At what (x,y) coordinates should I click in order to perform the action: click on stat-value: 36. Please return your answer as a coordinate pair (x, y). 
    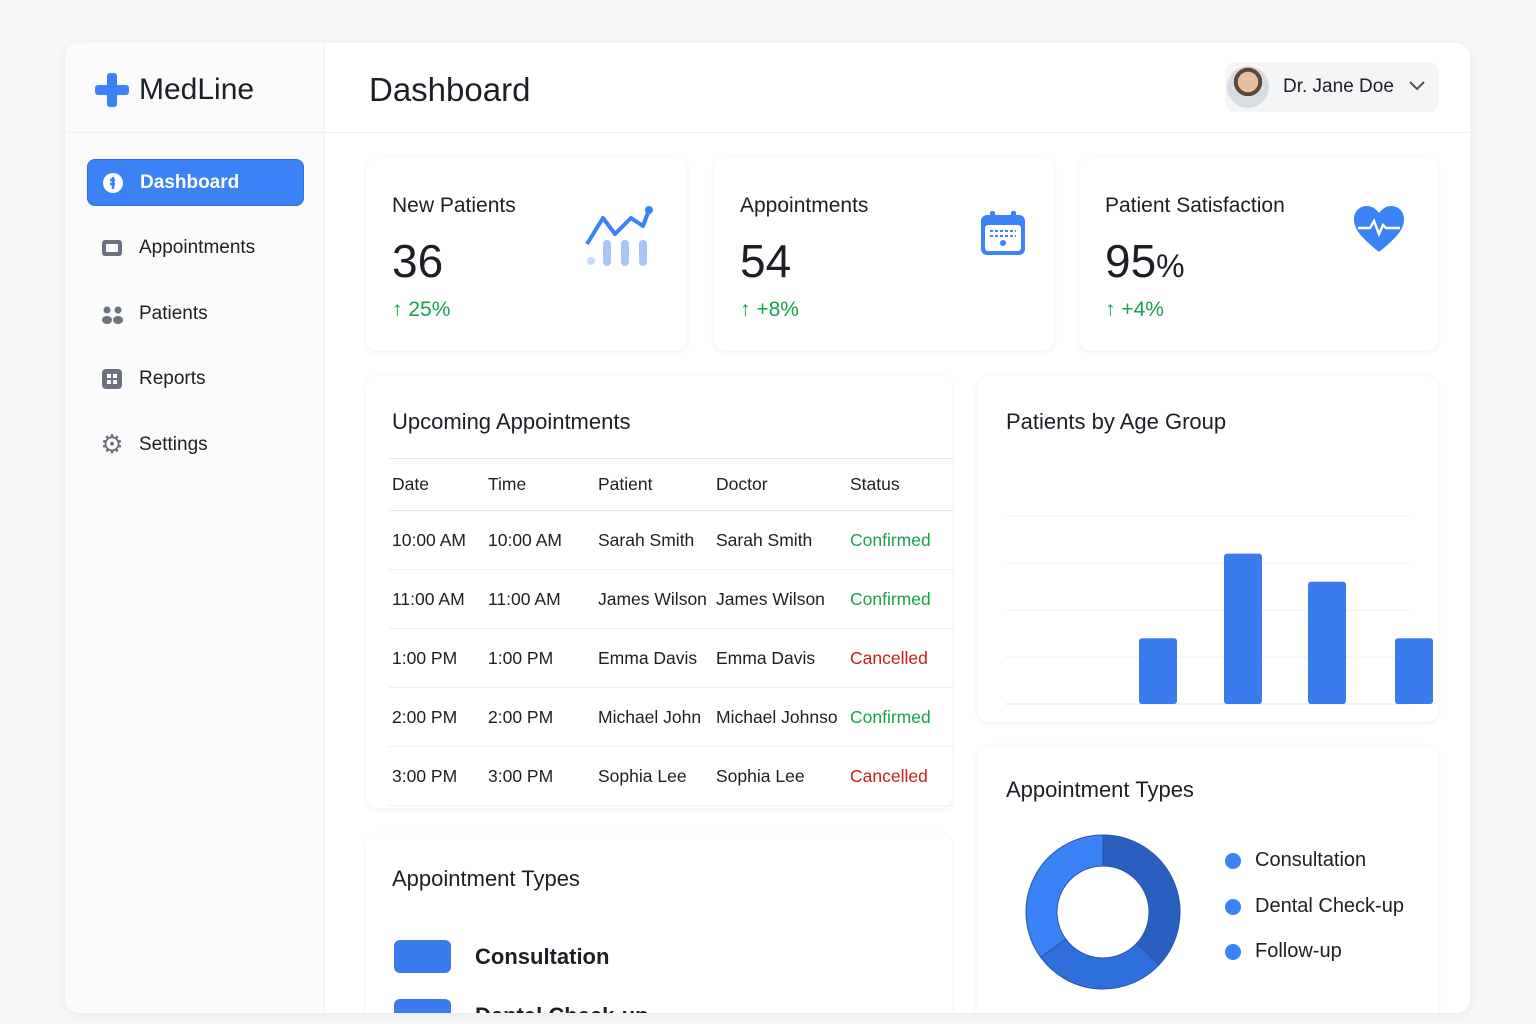
    Looking at the image, I should click on (418, 261).